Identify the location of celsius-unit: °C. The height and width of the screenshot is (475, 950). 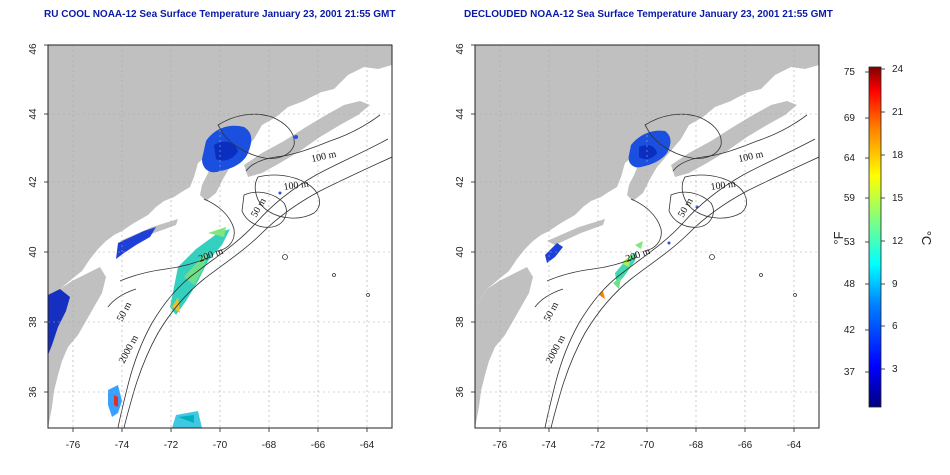
(926, 238).